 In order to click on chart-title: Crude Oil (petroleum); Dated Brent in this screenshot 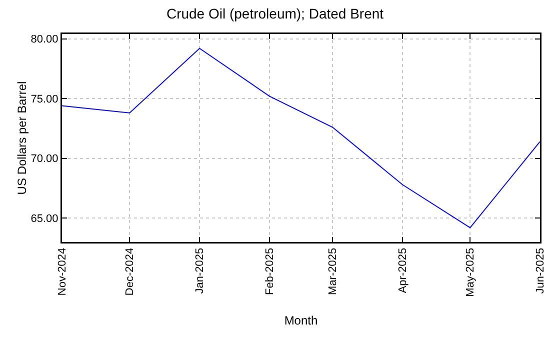, I will do `click(275, 14)`.